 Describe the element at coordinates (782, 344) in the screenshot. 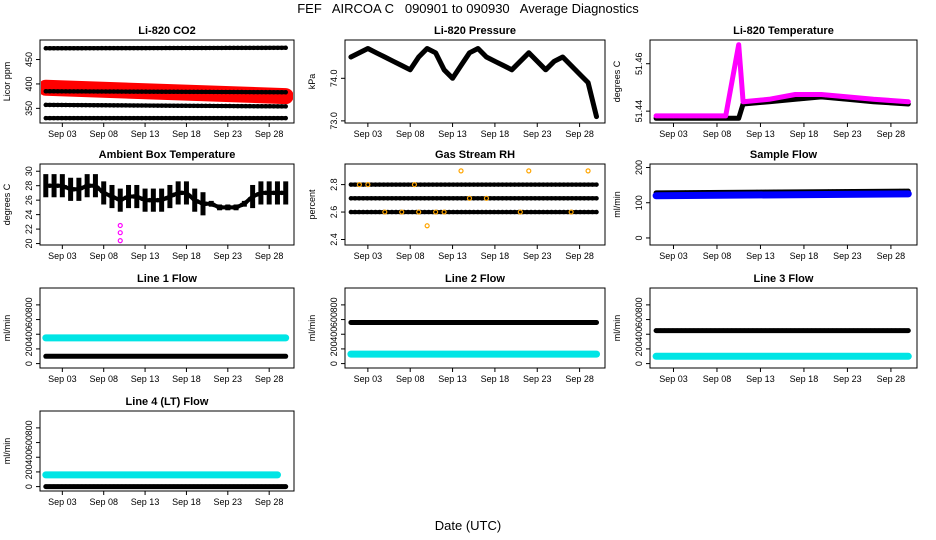

I see `plot-area` at that location.